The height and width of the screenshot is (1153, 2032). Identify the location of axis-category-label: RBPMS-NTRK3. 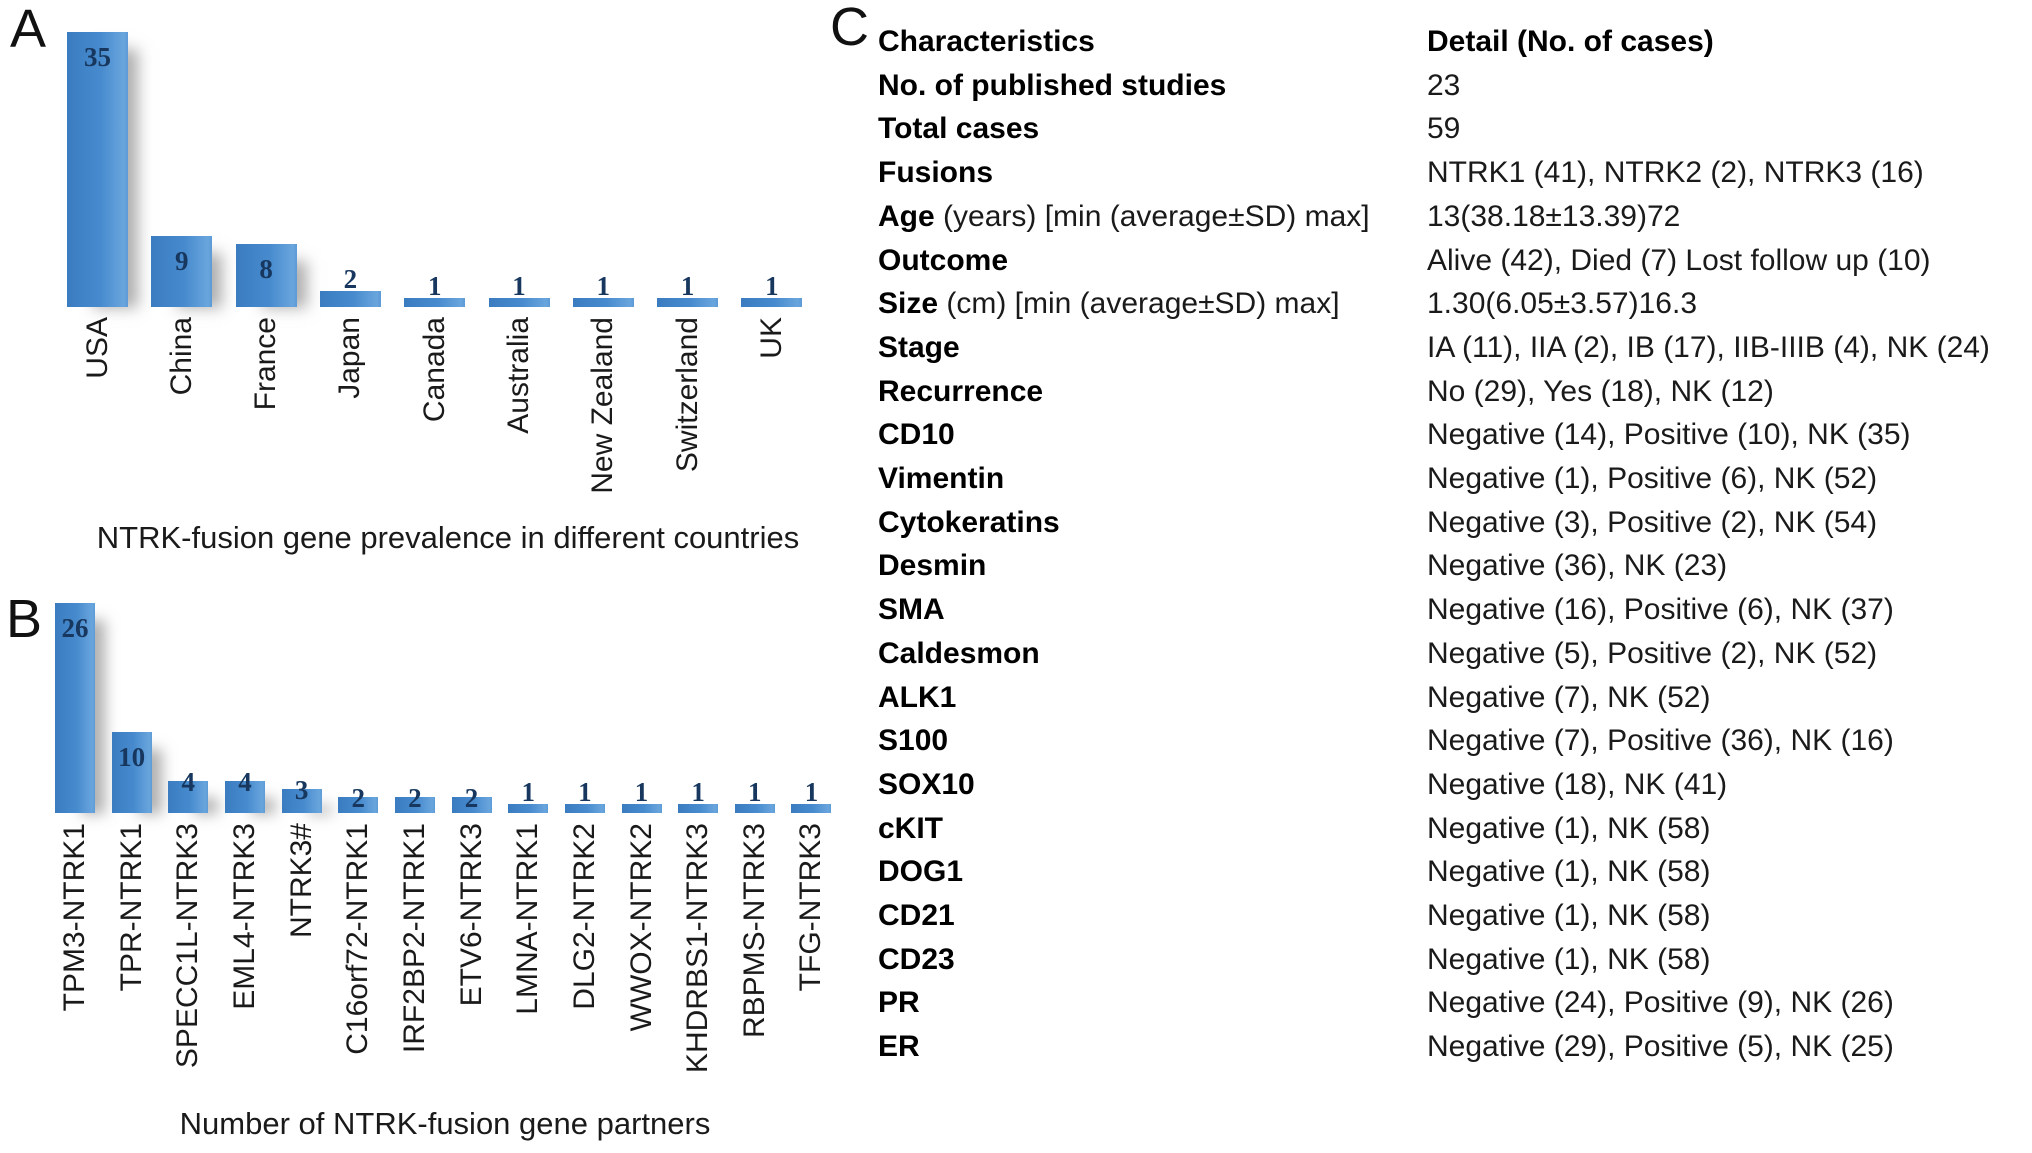
(754, 931).